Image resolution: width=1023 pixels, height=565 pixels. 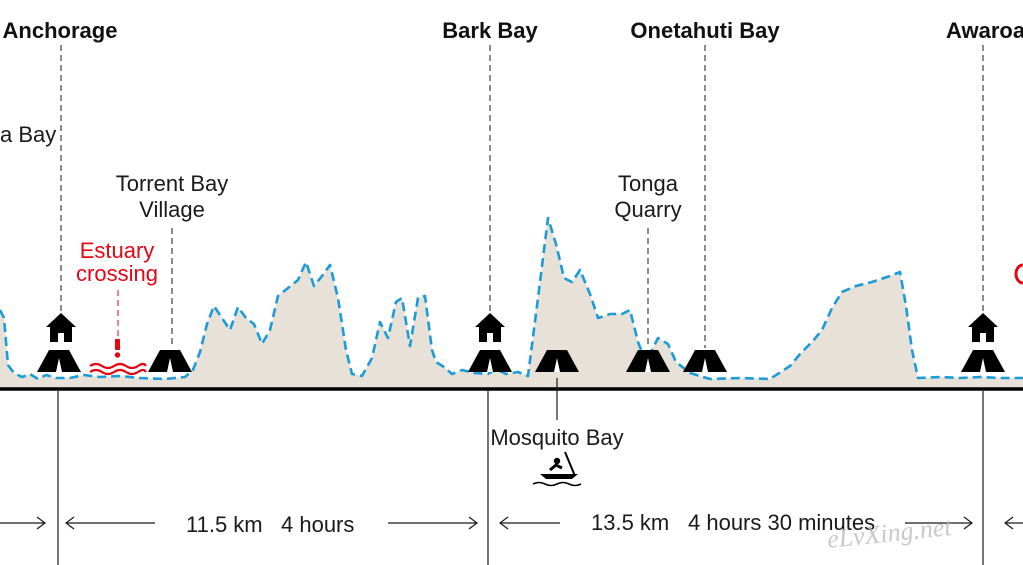 I want to click on label-tonga-line2: Quarry, so click(x=647, y=209).